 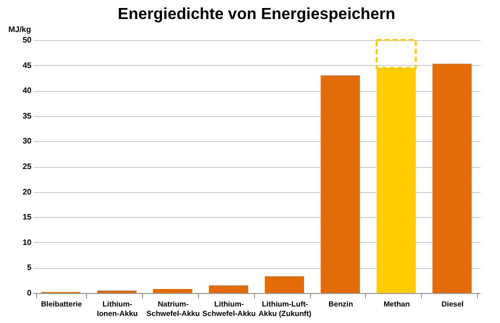 I want to click on y-tick-label: 10, so click(x=27, y=242).